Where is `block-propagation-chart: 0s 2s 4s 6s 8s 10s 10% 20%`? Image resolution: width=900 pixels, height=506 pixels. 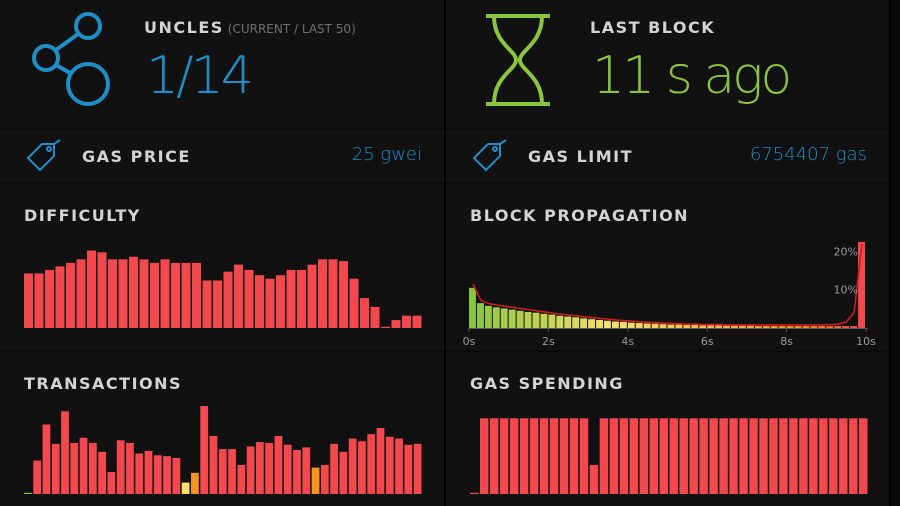
block-propagation-chart: 0s 2s 4s 6s 8s 10s 10% 20% is located at coordinates (669, 294).